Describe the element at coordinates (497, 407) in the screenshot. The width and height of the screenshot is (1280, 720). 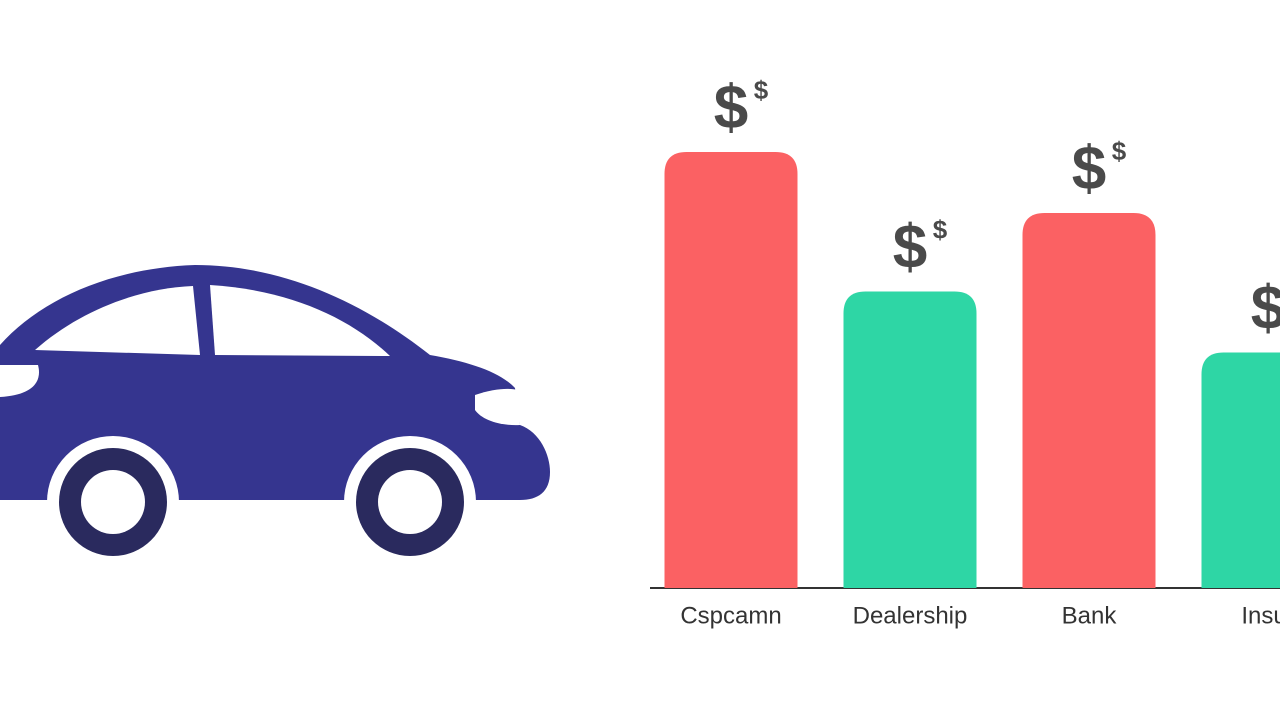
I see `car-headlight` at that location.